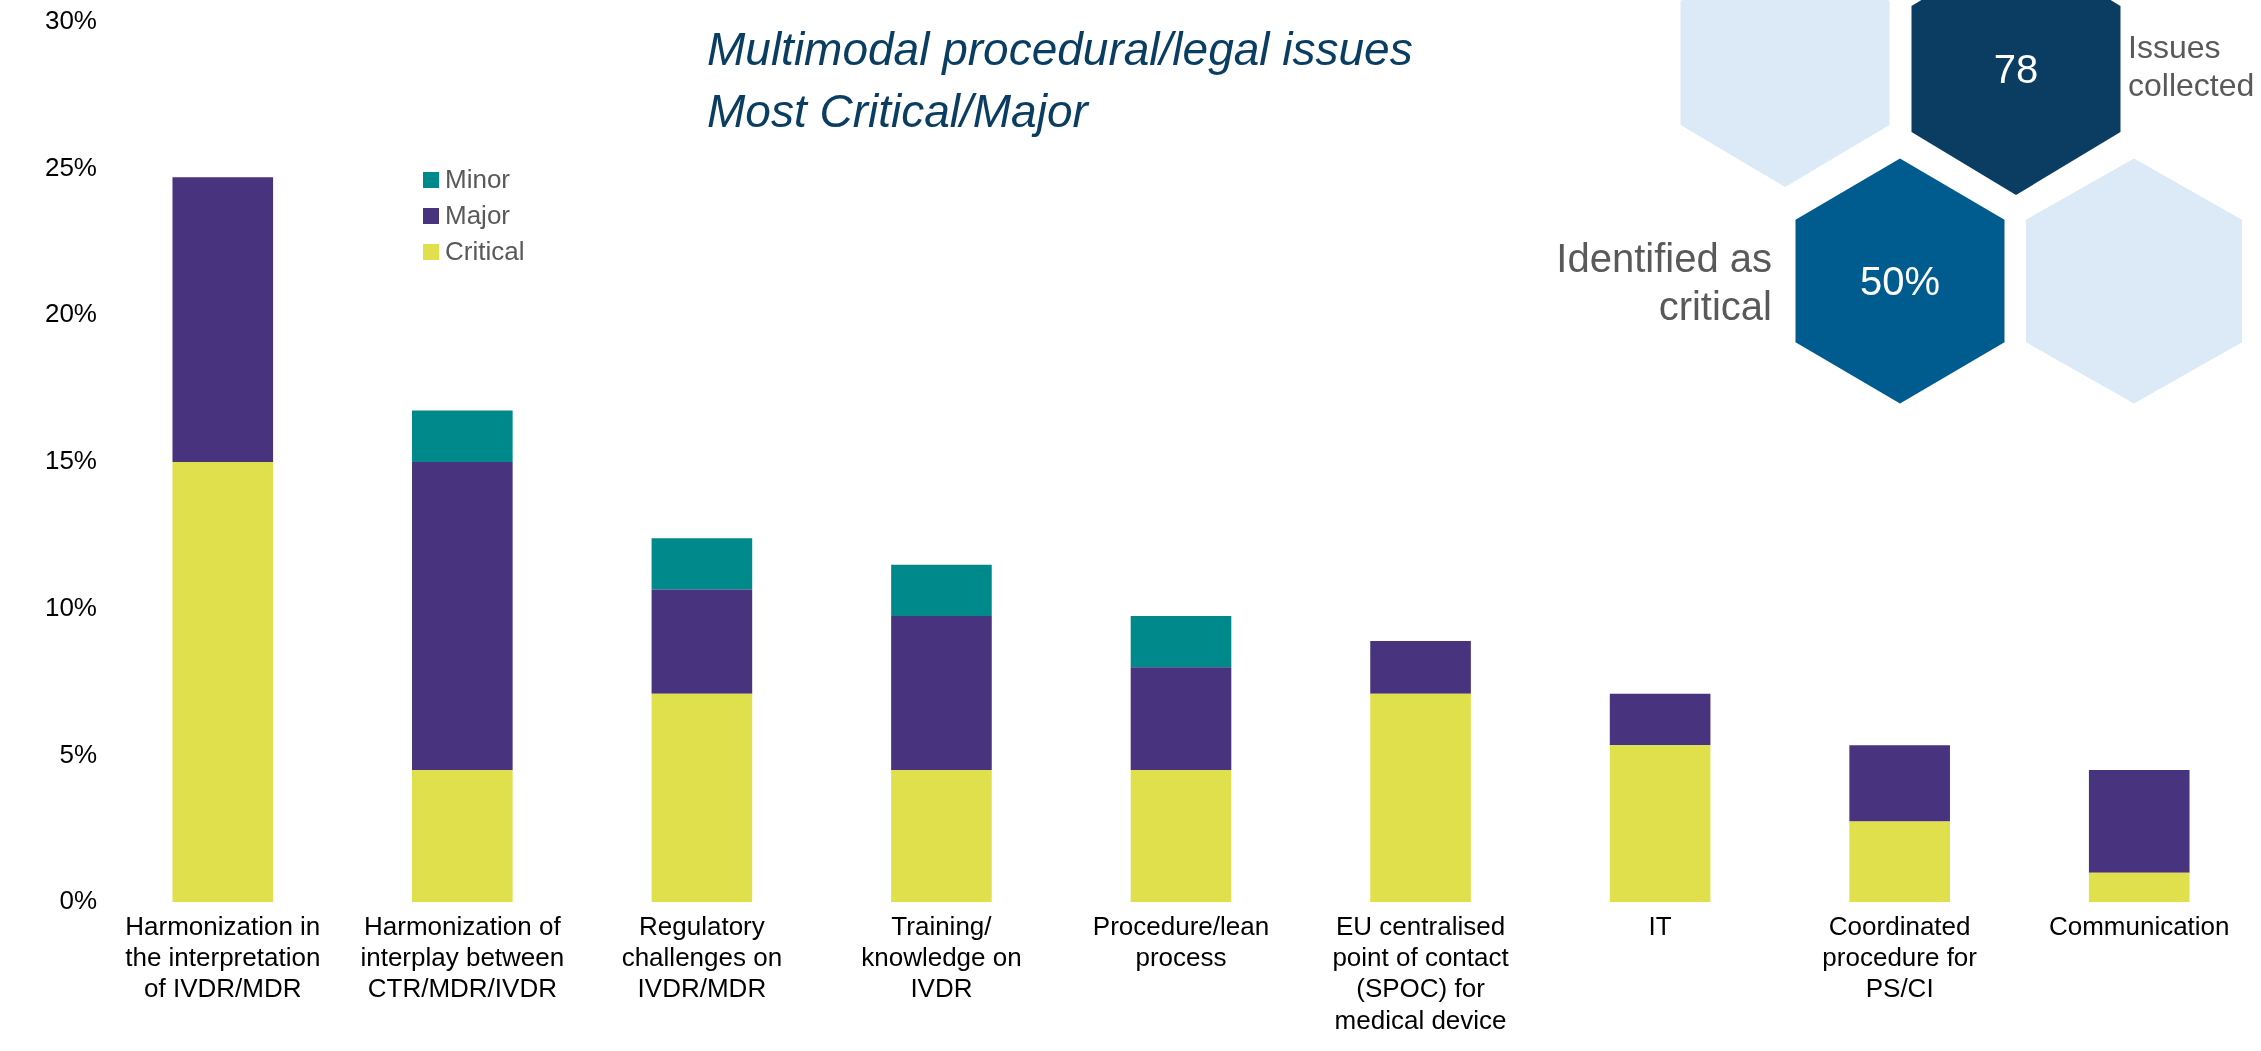 This screenshot has height=1051, width=2261. I want to click on x-tick-label: Regulatory challenges on IVDR/MDR, so click(702, 957).